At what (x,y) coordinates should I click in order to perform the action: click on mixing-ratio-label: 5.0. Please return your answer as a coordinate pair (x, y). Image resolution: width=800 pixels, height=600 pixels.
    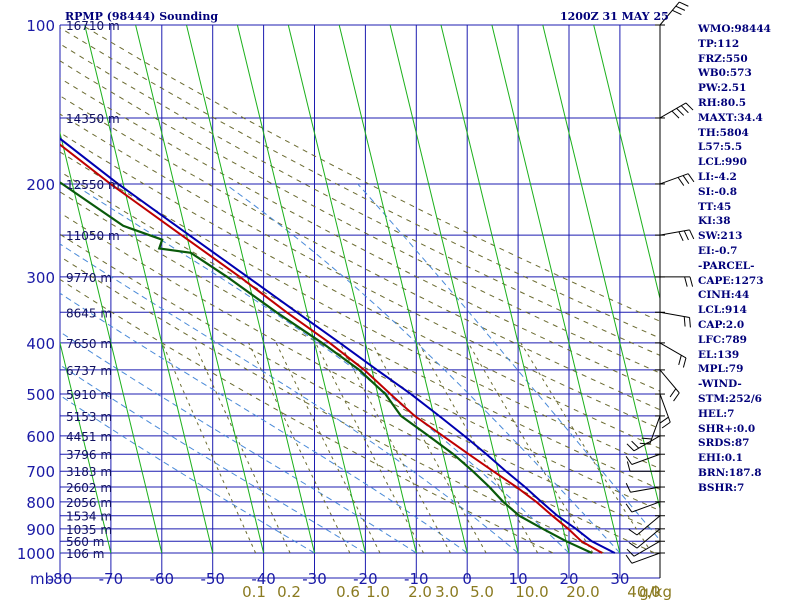
    Looking at the image, I should click on (482, 591).